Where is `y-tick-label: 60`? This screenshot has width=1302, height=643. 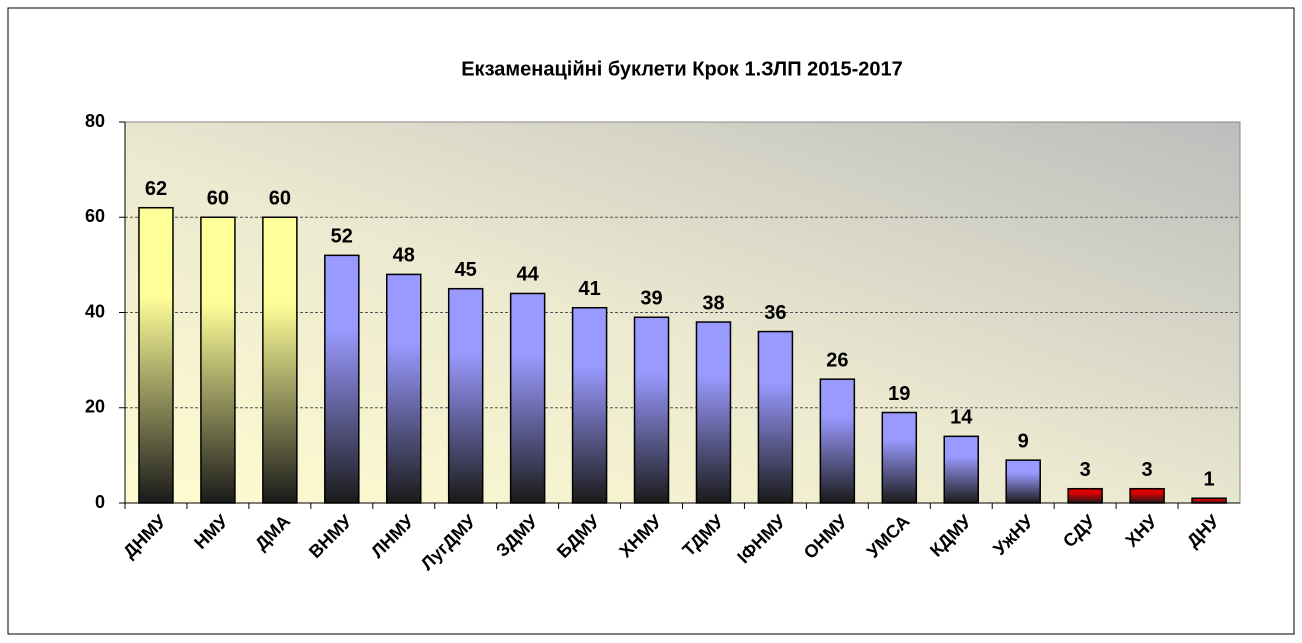 y-tick-label: 60 is located at coordinates (95, 216).